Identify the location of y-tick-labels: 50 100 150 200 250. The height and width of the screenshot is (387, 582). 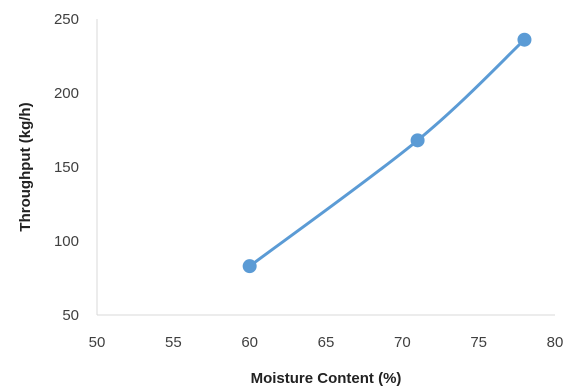
(66, 167).